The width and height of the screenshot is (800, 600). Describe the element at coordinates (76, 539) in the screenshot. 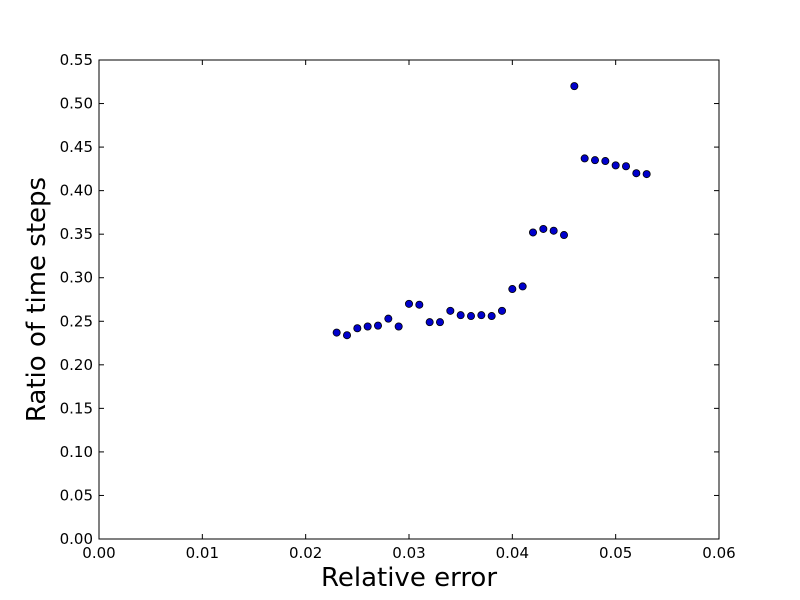

I see `y-tick-label: 0.00` at that location.